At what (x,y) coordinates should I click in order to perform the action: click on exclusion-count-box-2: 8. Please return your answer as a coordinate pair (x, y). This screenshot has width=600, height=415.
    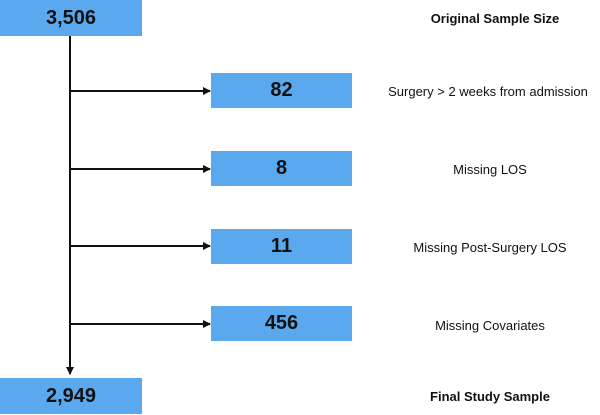
    Looking at the image, I should click on (281, 168).